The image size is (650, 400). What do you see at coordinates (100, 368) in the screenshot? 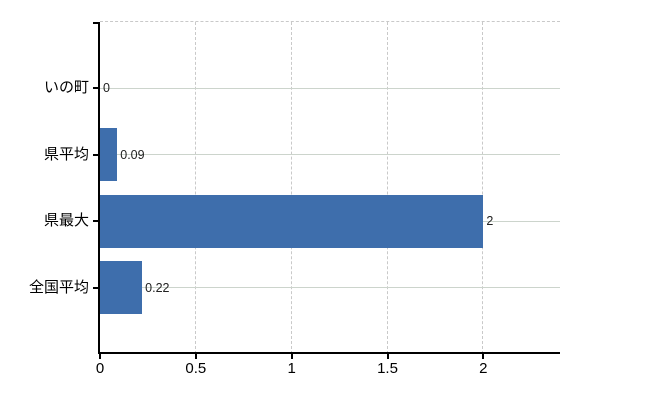
I see `x-tick-label: 0` at bounding box center [100, 368].